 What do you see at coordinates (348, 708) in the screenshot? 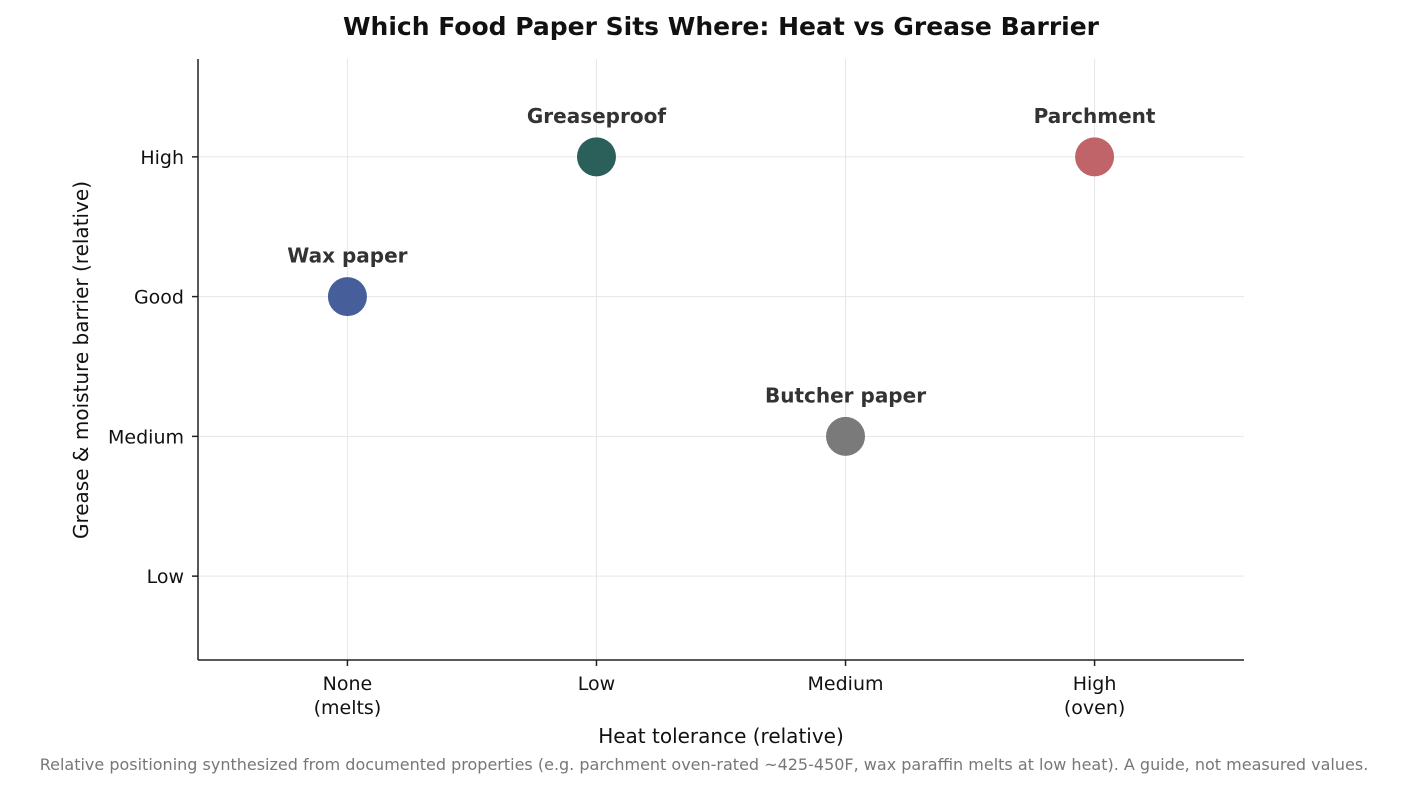
I see `x-tick-label-line: (melts)` at bounding box center [348, 708].